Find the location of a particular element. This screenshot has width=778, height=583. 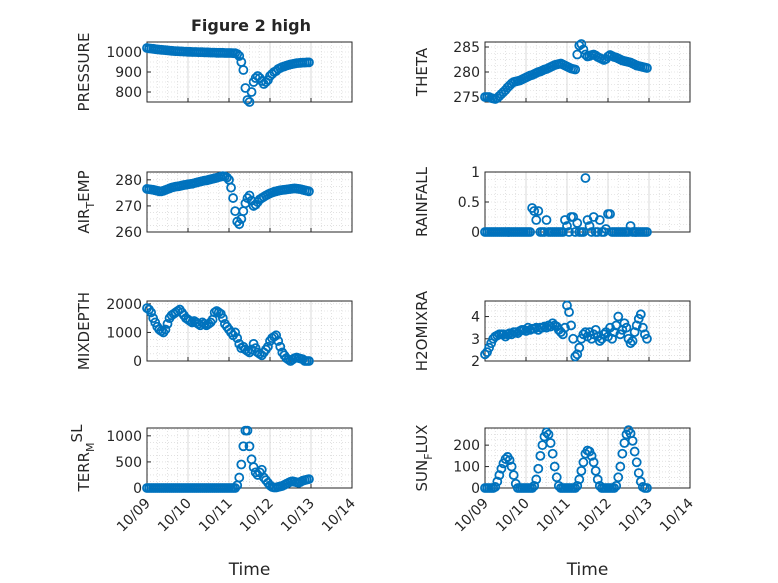

y-tick-label: 260 is located at coordinates (128, 233).